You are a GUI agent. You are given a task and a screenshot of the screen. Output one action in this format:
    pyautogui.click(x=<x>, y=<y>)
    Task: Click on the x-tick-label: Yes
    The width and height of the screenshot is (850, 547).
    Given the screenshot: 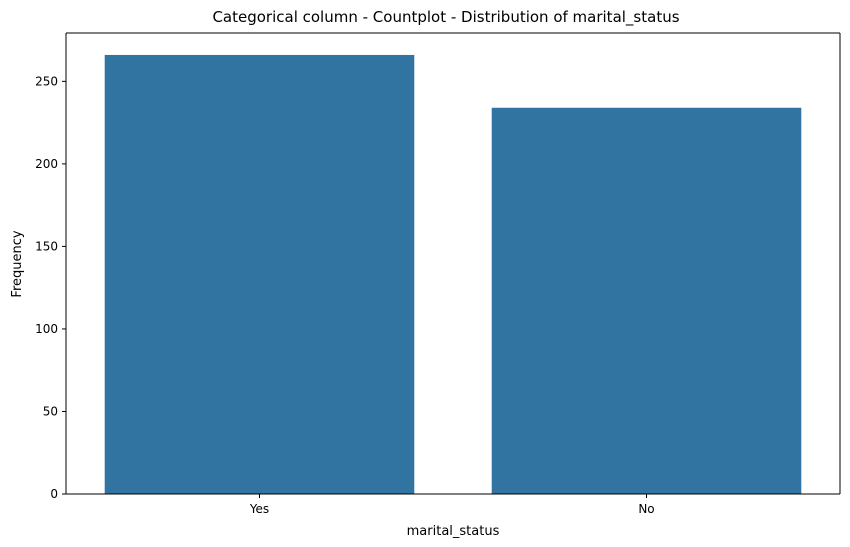 What is the action you would take?
    pyautogui.click(x=259, y=509)
    